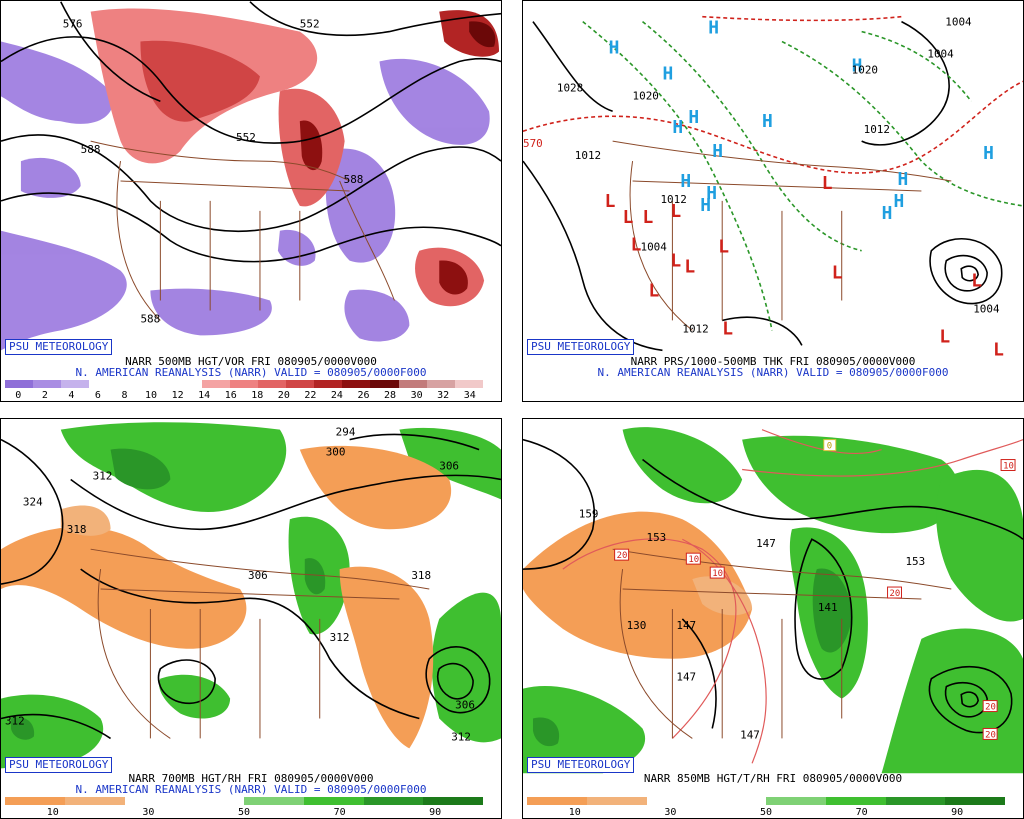  Describe the element at coordinates (59, 765) in the screenshot. I see `psu-meteorology-badge: PSU METEOROLOGY` at that location.